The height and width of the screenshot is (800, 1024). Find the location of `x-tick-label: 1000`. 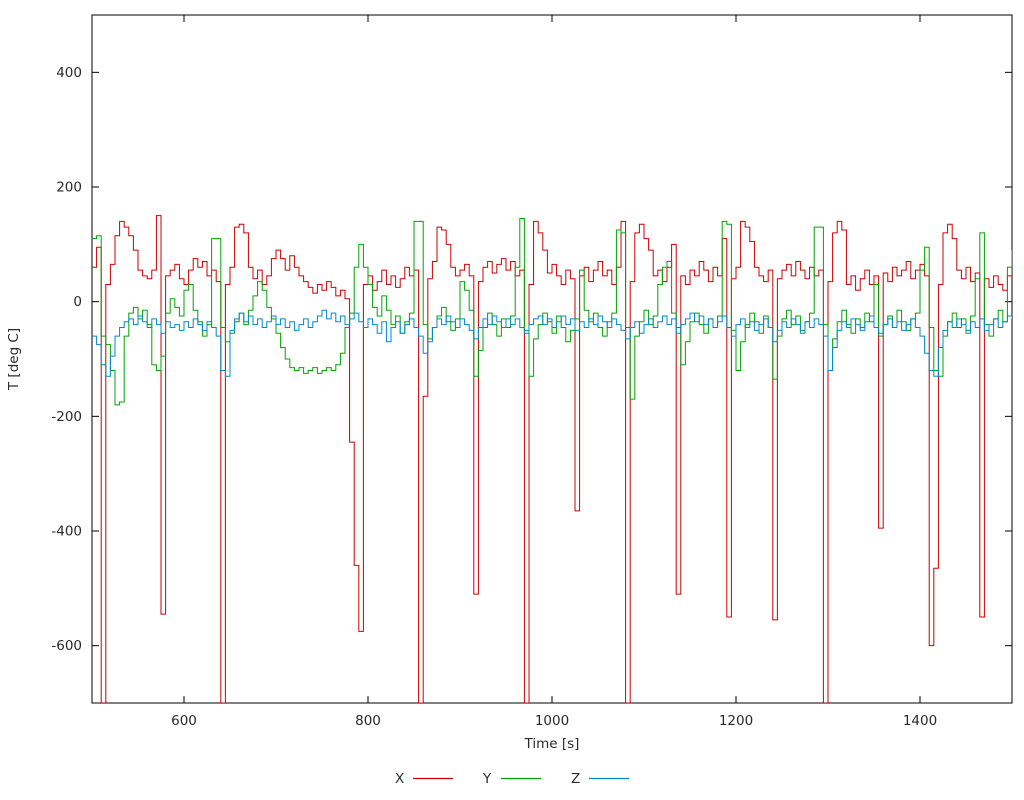

x-tick-label: 1000 is located at coordinates (552, 721).